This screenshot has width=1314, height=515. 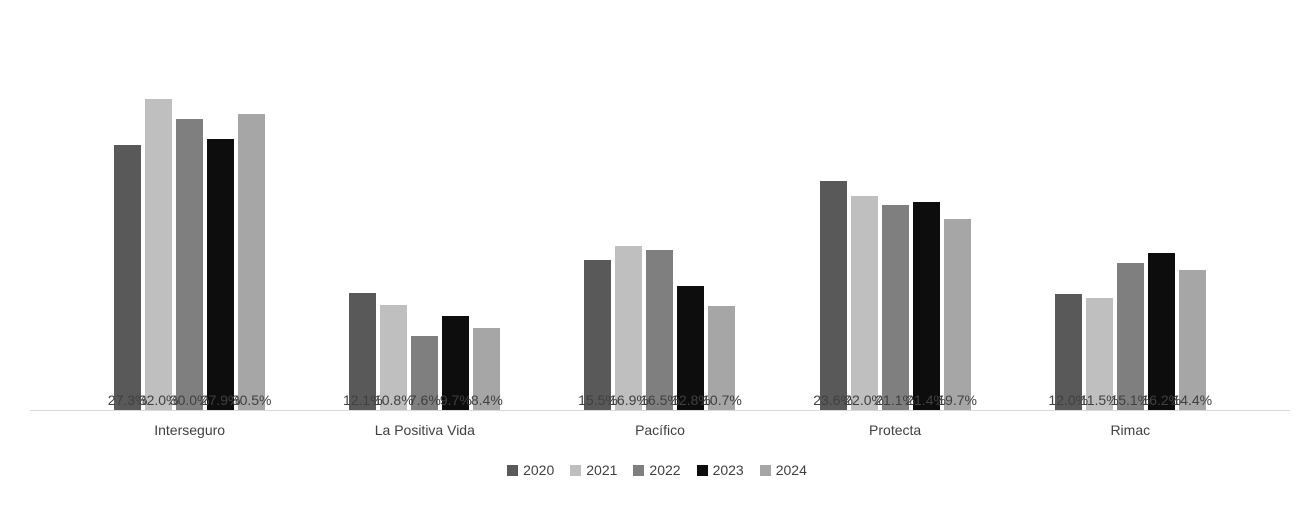 What do you see at coordinates (486, 400) in the screenshot?
I see `bar-value-label: 8.4%` at bounding box center [486, 400].